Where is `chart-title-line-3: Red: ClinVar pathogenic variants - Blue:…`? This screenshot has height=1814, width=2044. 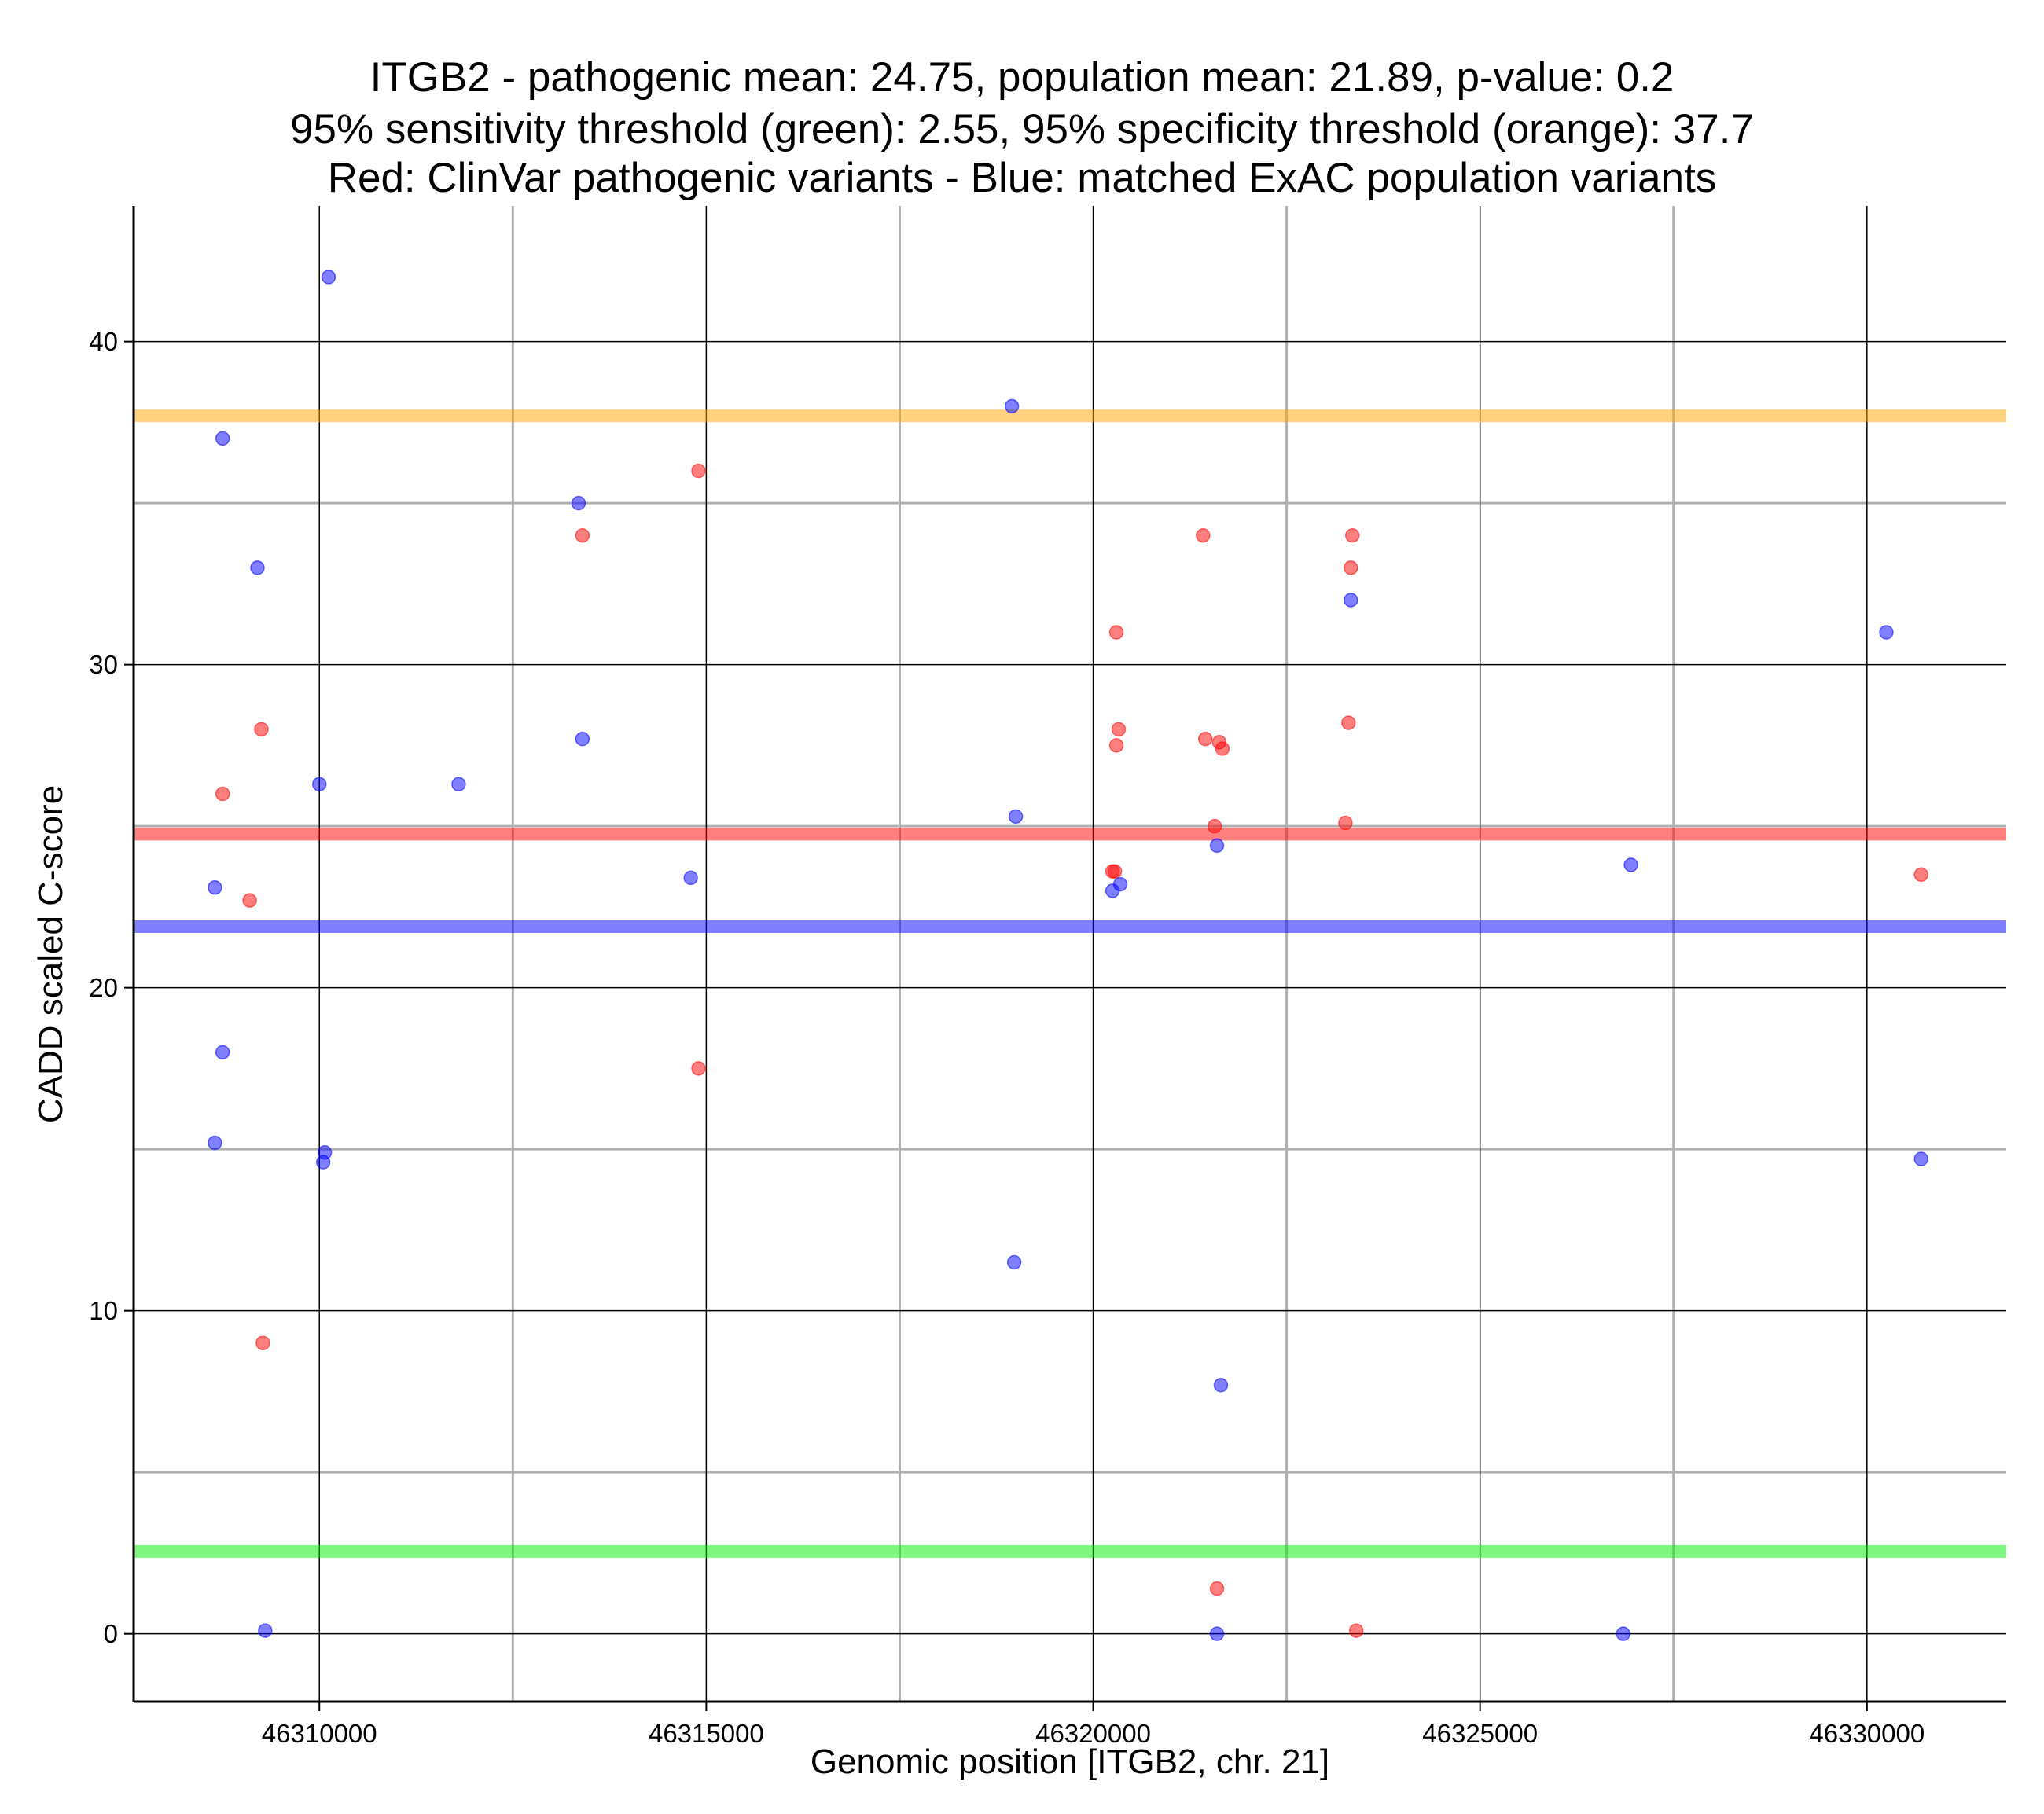 chart-title-line-3: Red: ClinVar pathogenic variants - Blue:… is located at coordinates (1022, 178).